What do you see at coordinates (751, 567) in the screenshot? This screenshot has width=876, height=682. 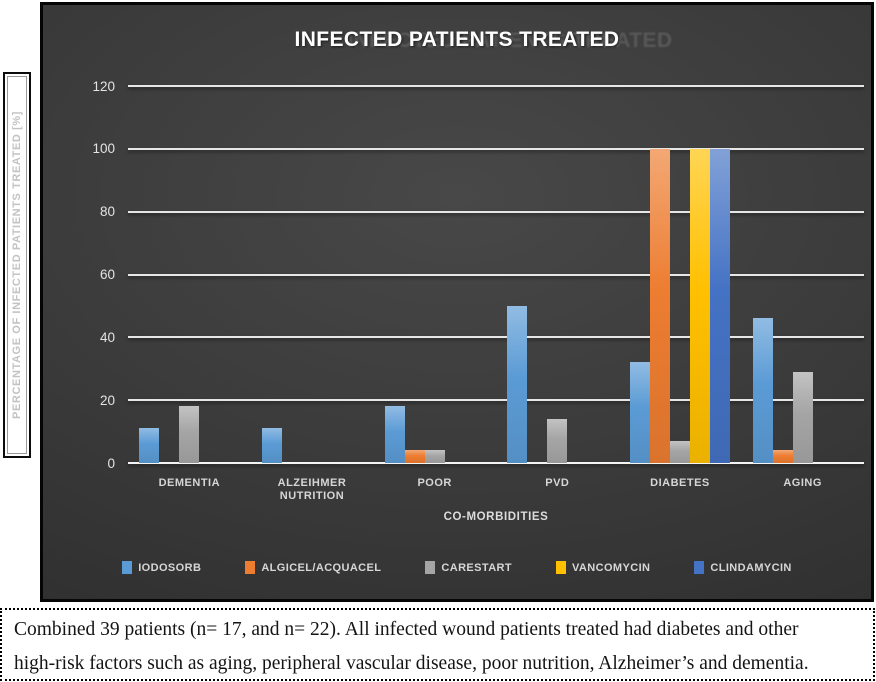 I see `legend-label: CLINDAMYCIN` at bounding box center [751, 567].